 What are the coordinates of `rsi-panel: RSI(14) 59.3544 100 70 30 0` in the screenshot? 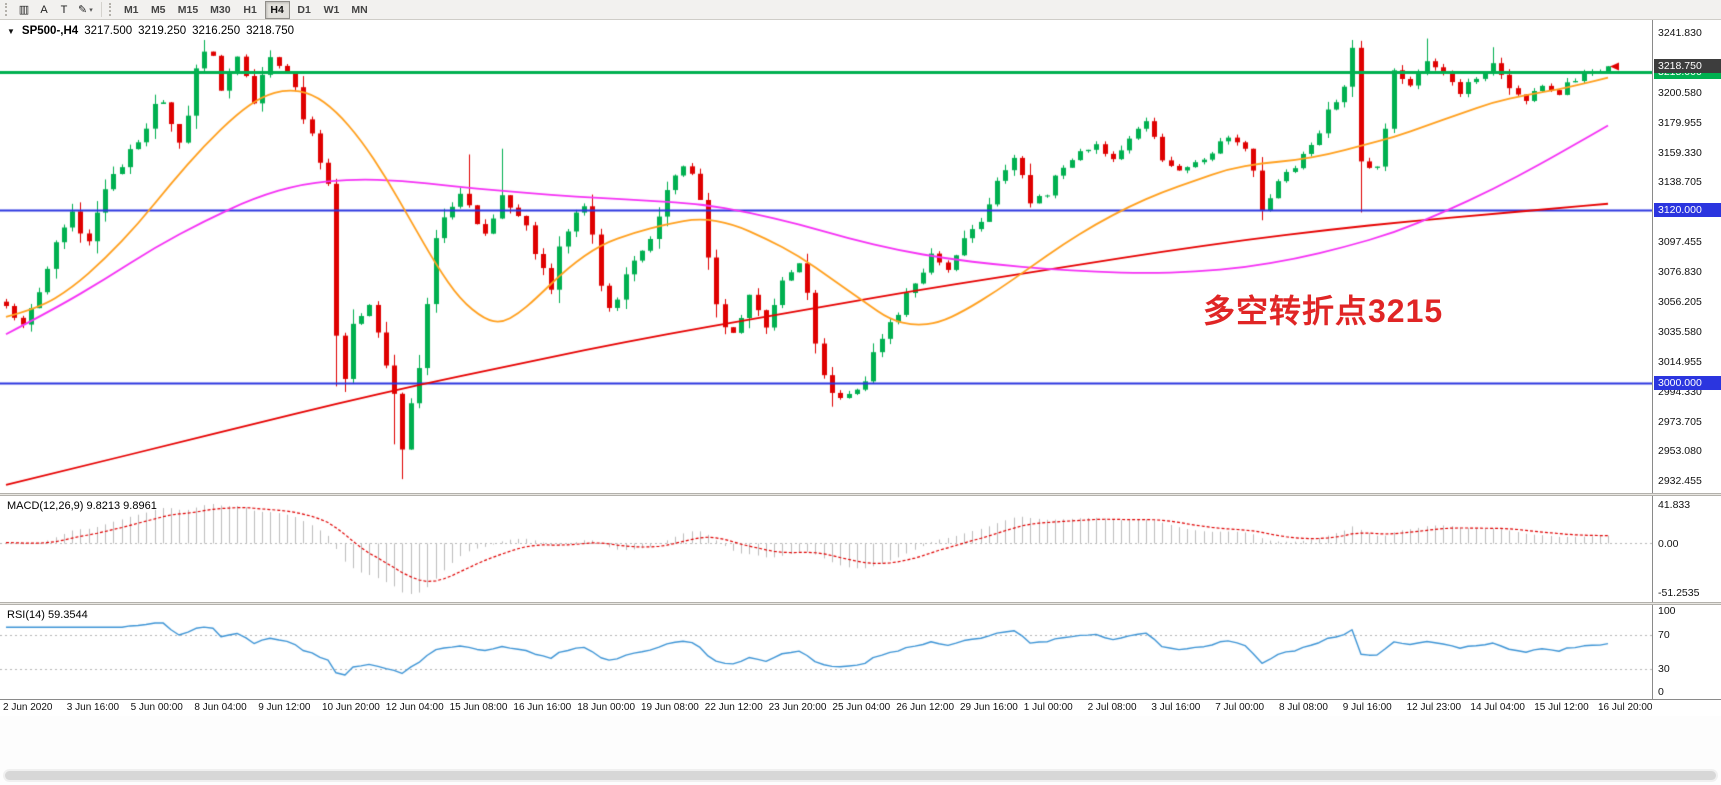 It's located at (860, 652).